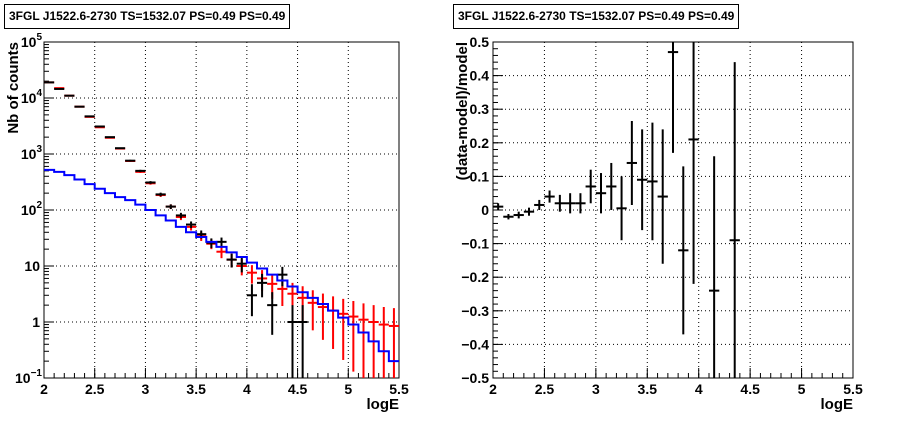 The image size is (898, 421). Describe the element at coordinates (462, 111) in the screenshot. I see `y-axis-label: (data-model)/model` at that location.